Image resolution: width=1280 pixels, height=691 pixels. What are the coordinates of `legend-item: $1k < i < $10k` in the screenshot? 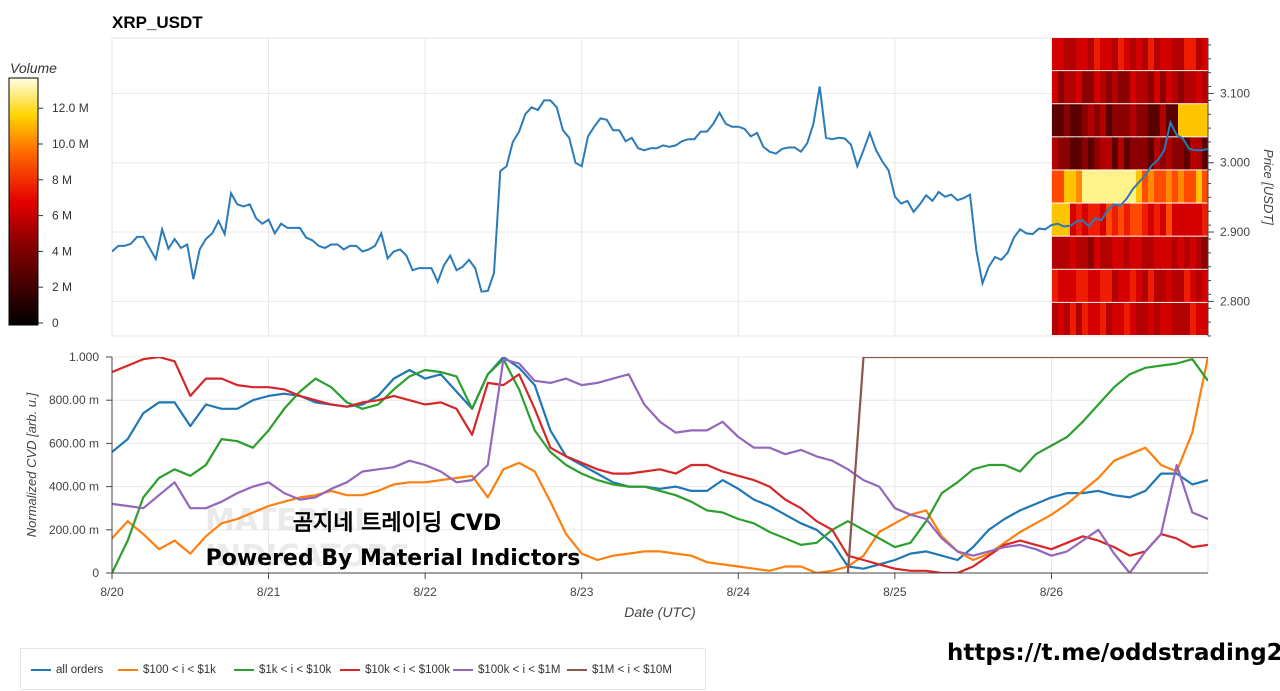 It's located at (282, 670).